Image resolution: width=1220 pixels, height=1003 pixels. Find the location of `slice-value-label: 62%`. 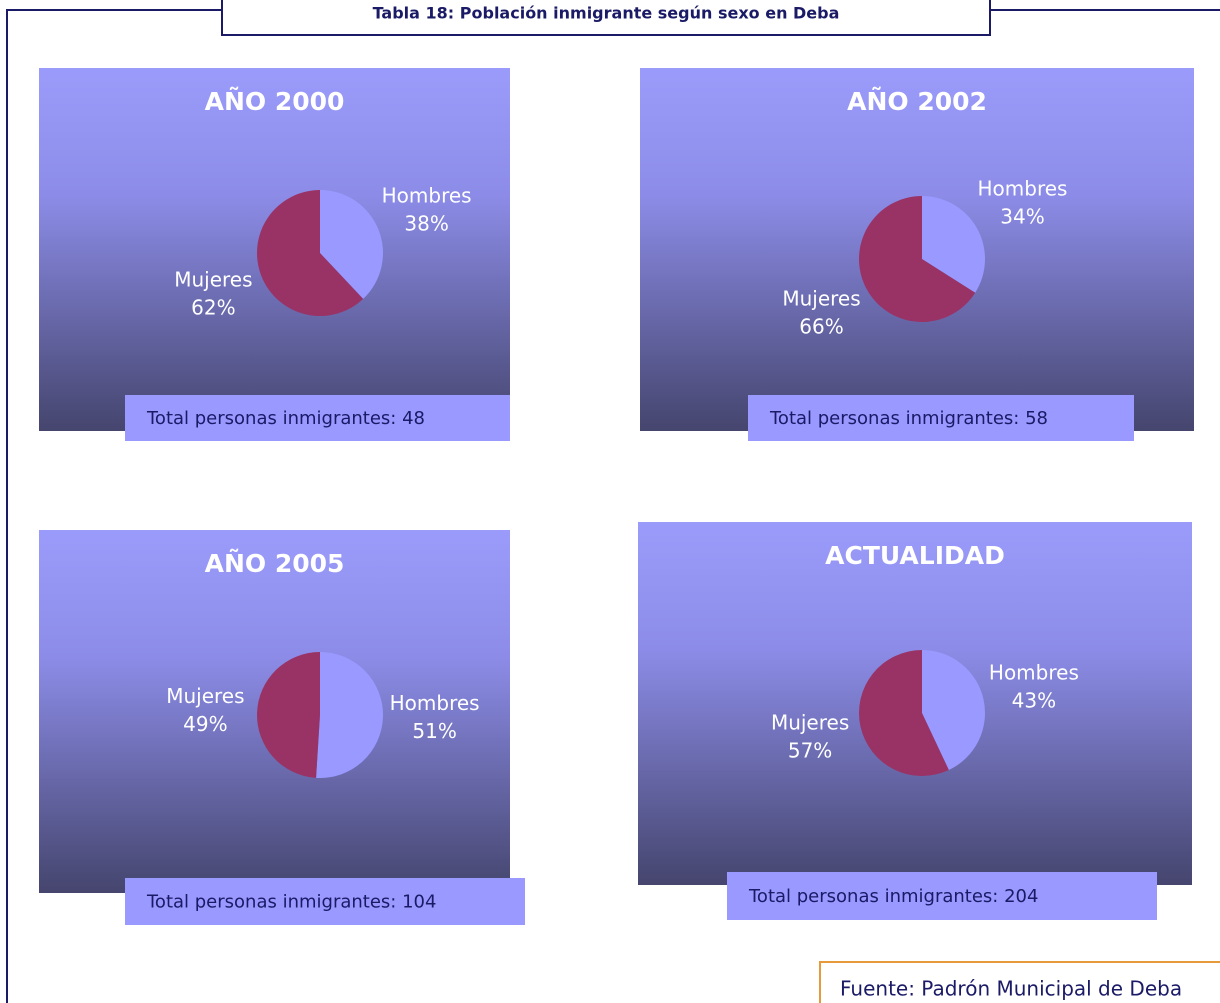

slice-value-label: 62% is located at coordinates (213, 308).